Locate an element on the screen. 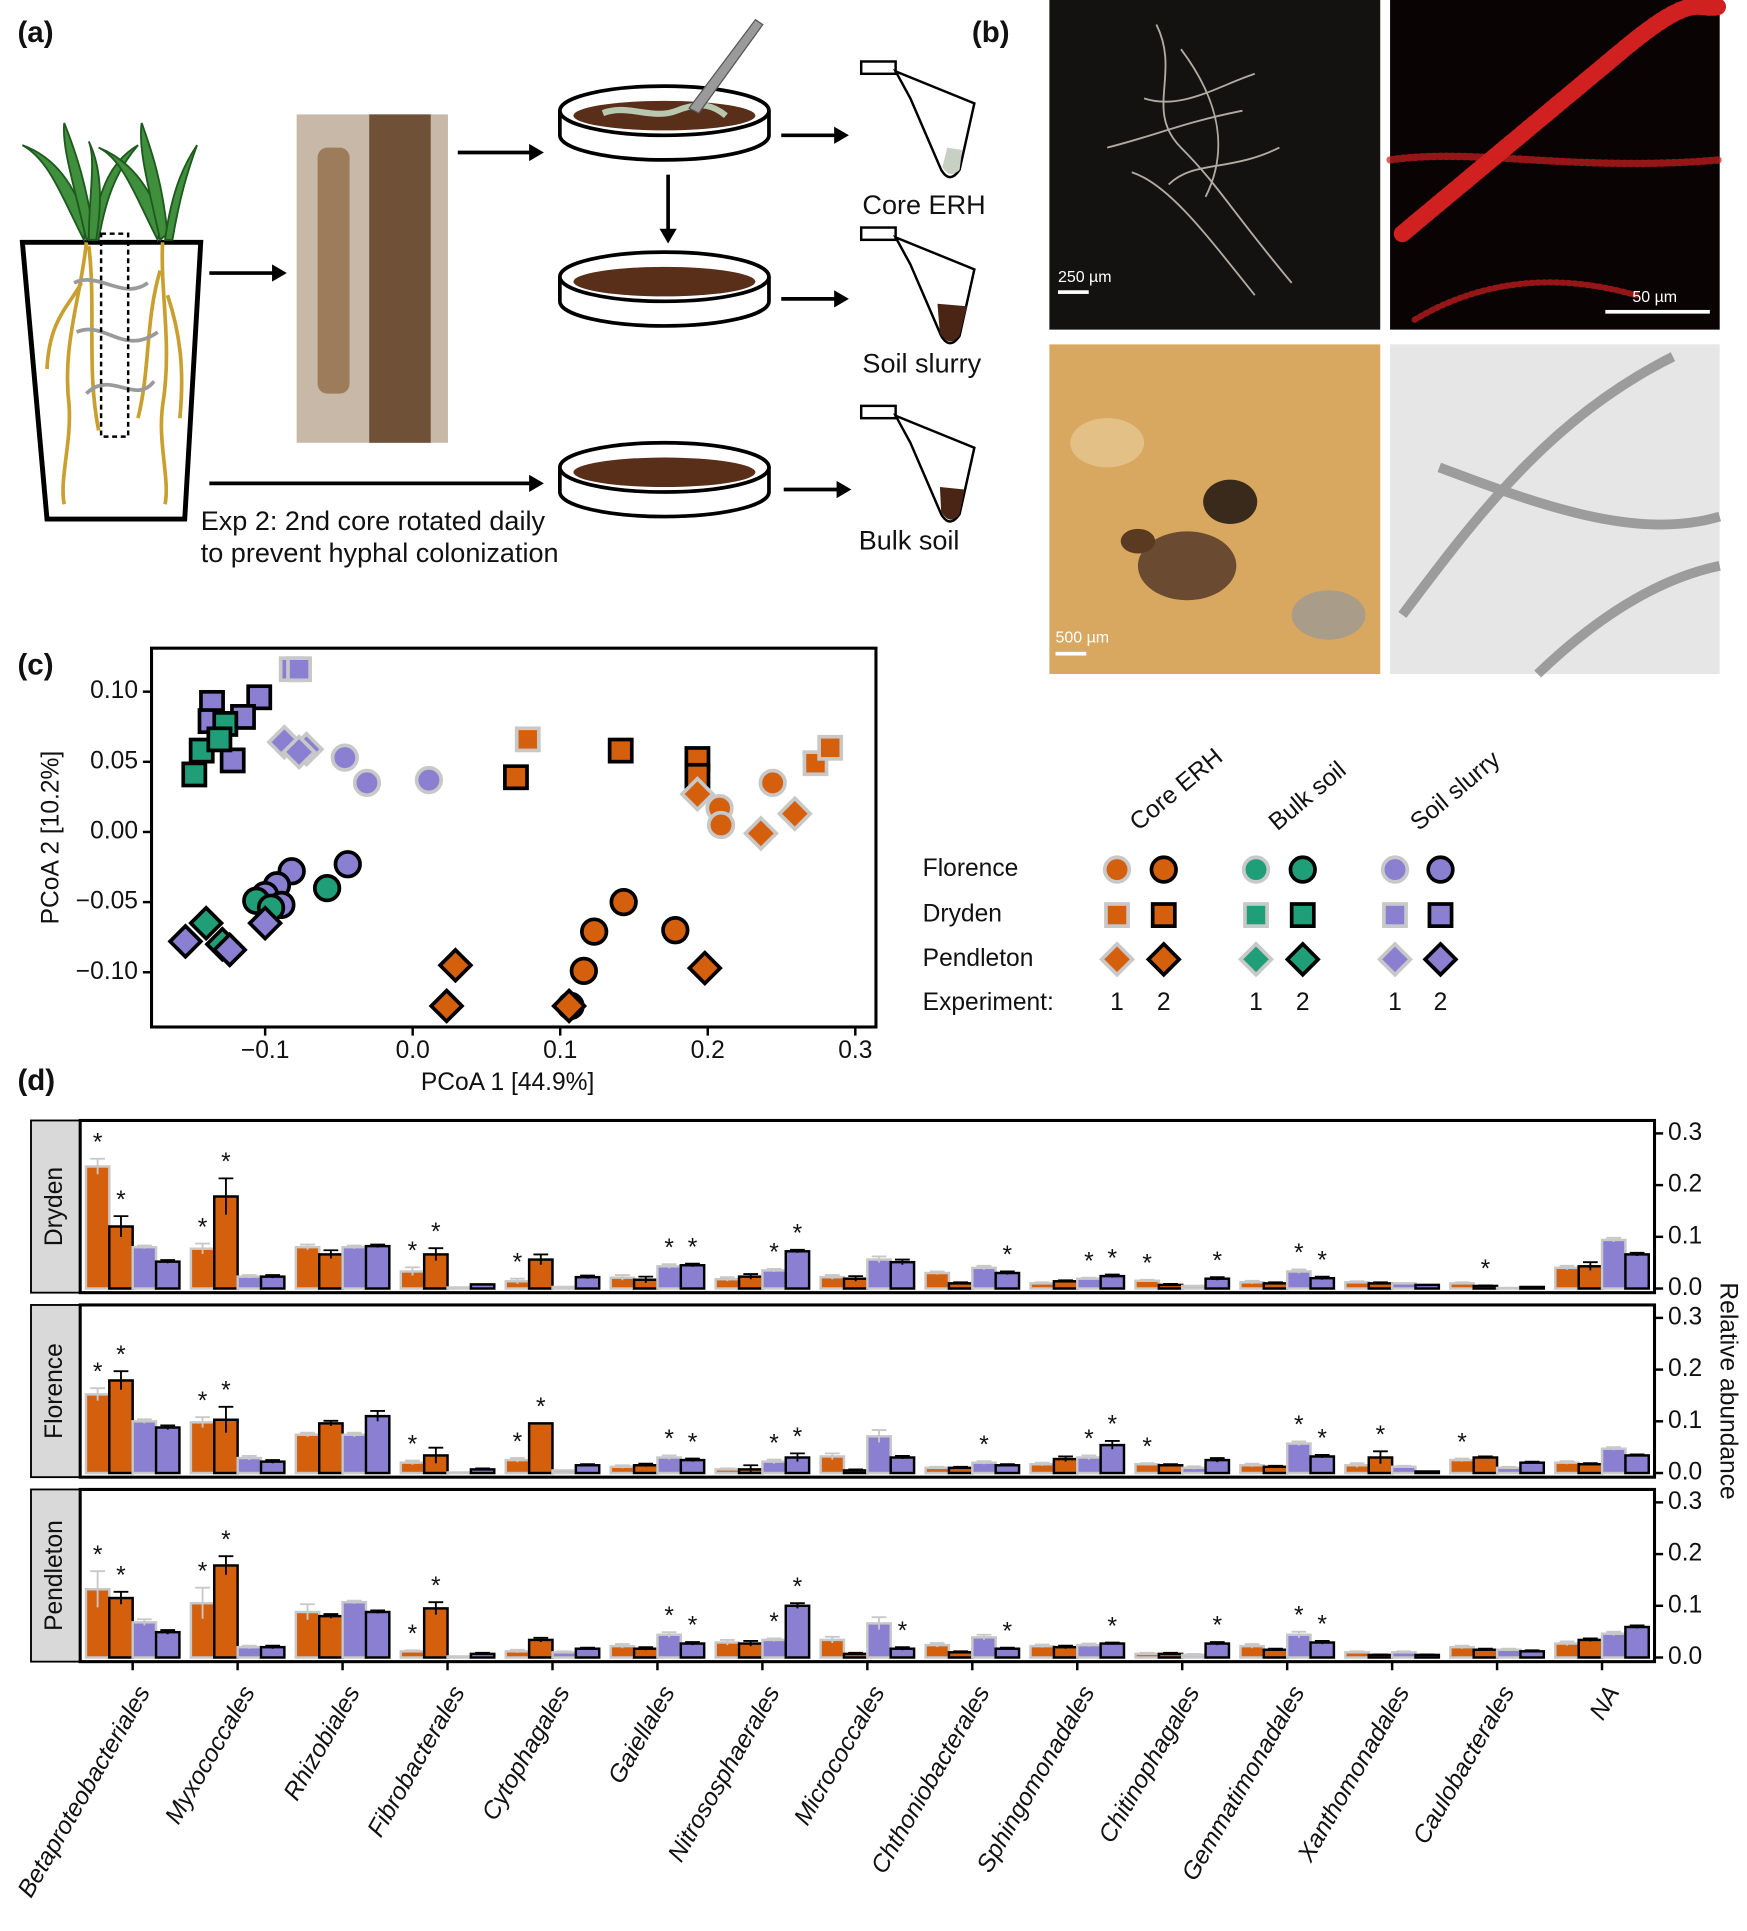 The width and height of the screenshot is (1747, 1931). y-tick-label: 0.3 is located at coordinates (1685, 1316).